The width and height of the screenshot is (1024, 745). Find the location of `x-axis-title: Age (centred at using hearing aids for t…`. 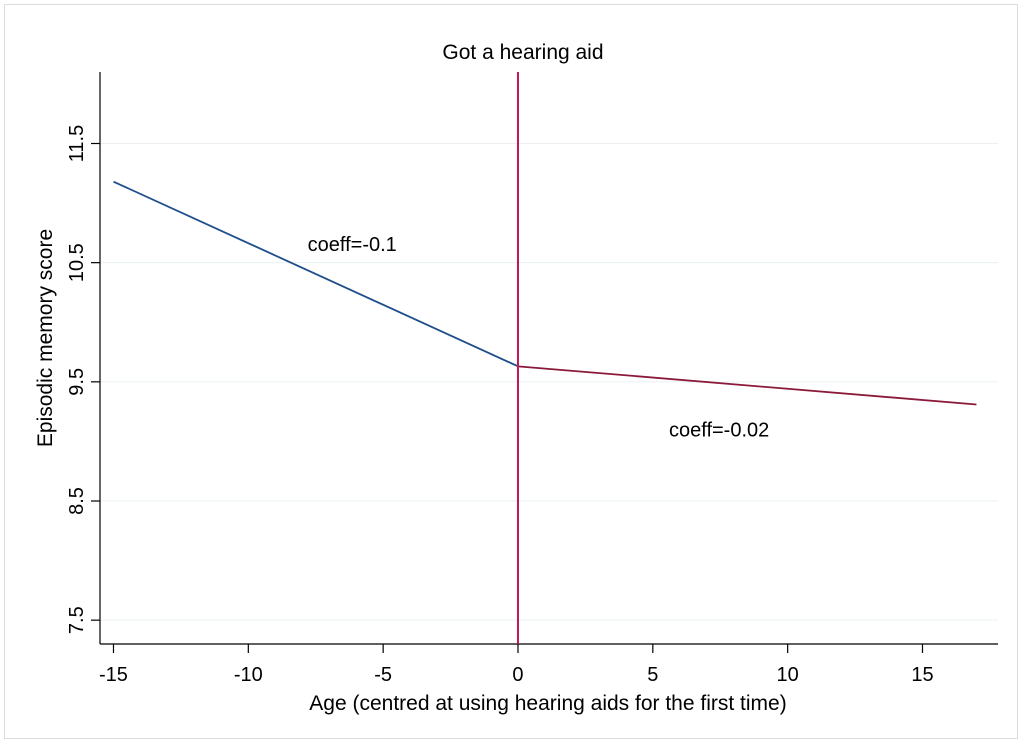

x-axis-title: Age (centred at using hearing aids for t… is located at coordinates (547, 703).